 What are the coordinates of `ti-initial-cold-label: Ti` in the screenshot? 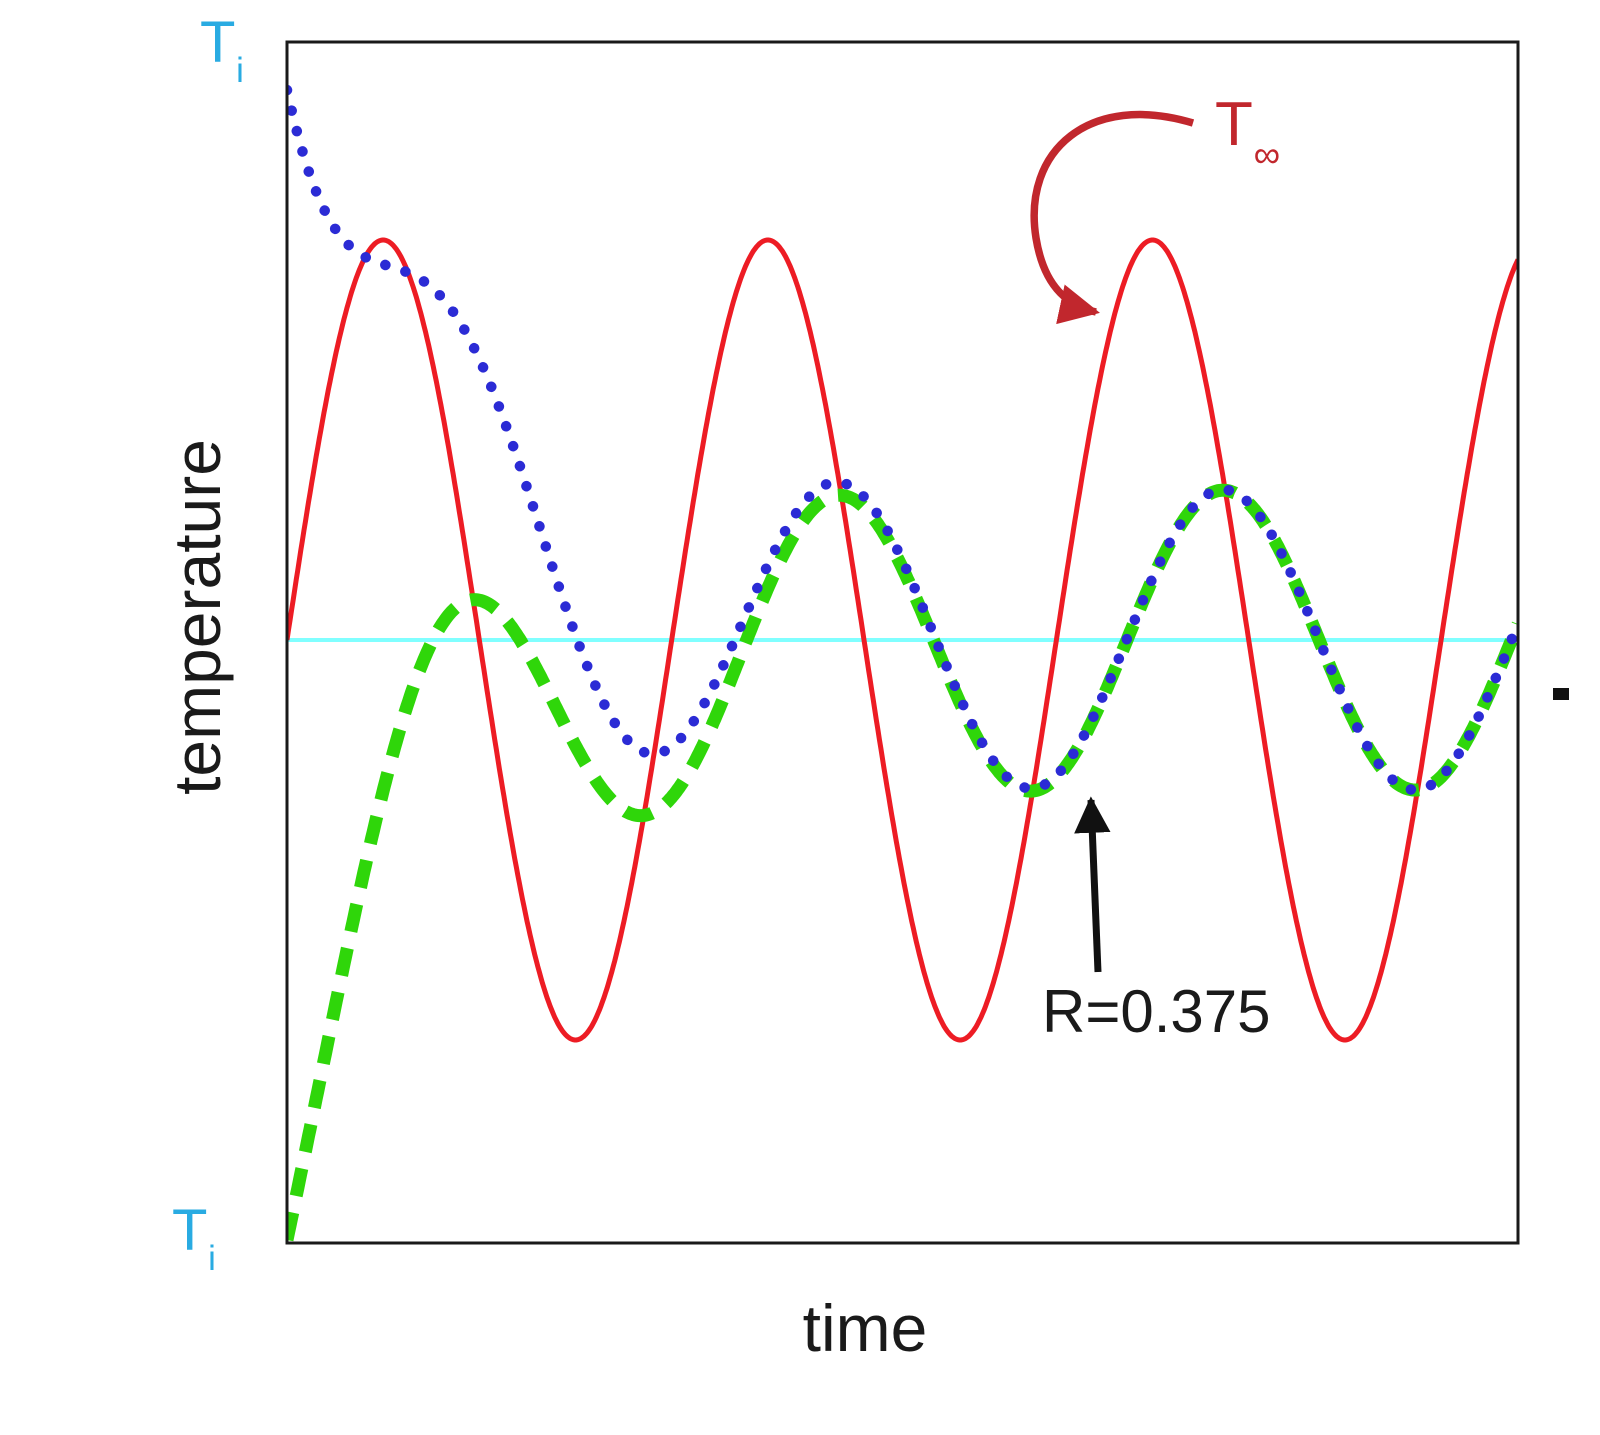 It's located at (194, 1239).